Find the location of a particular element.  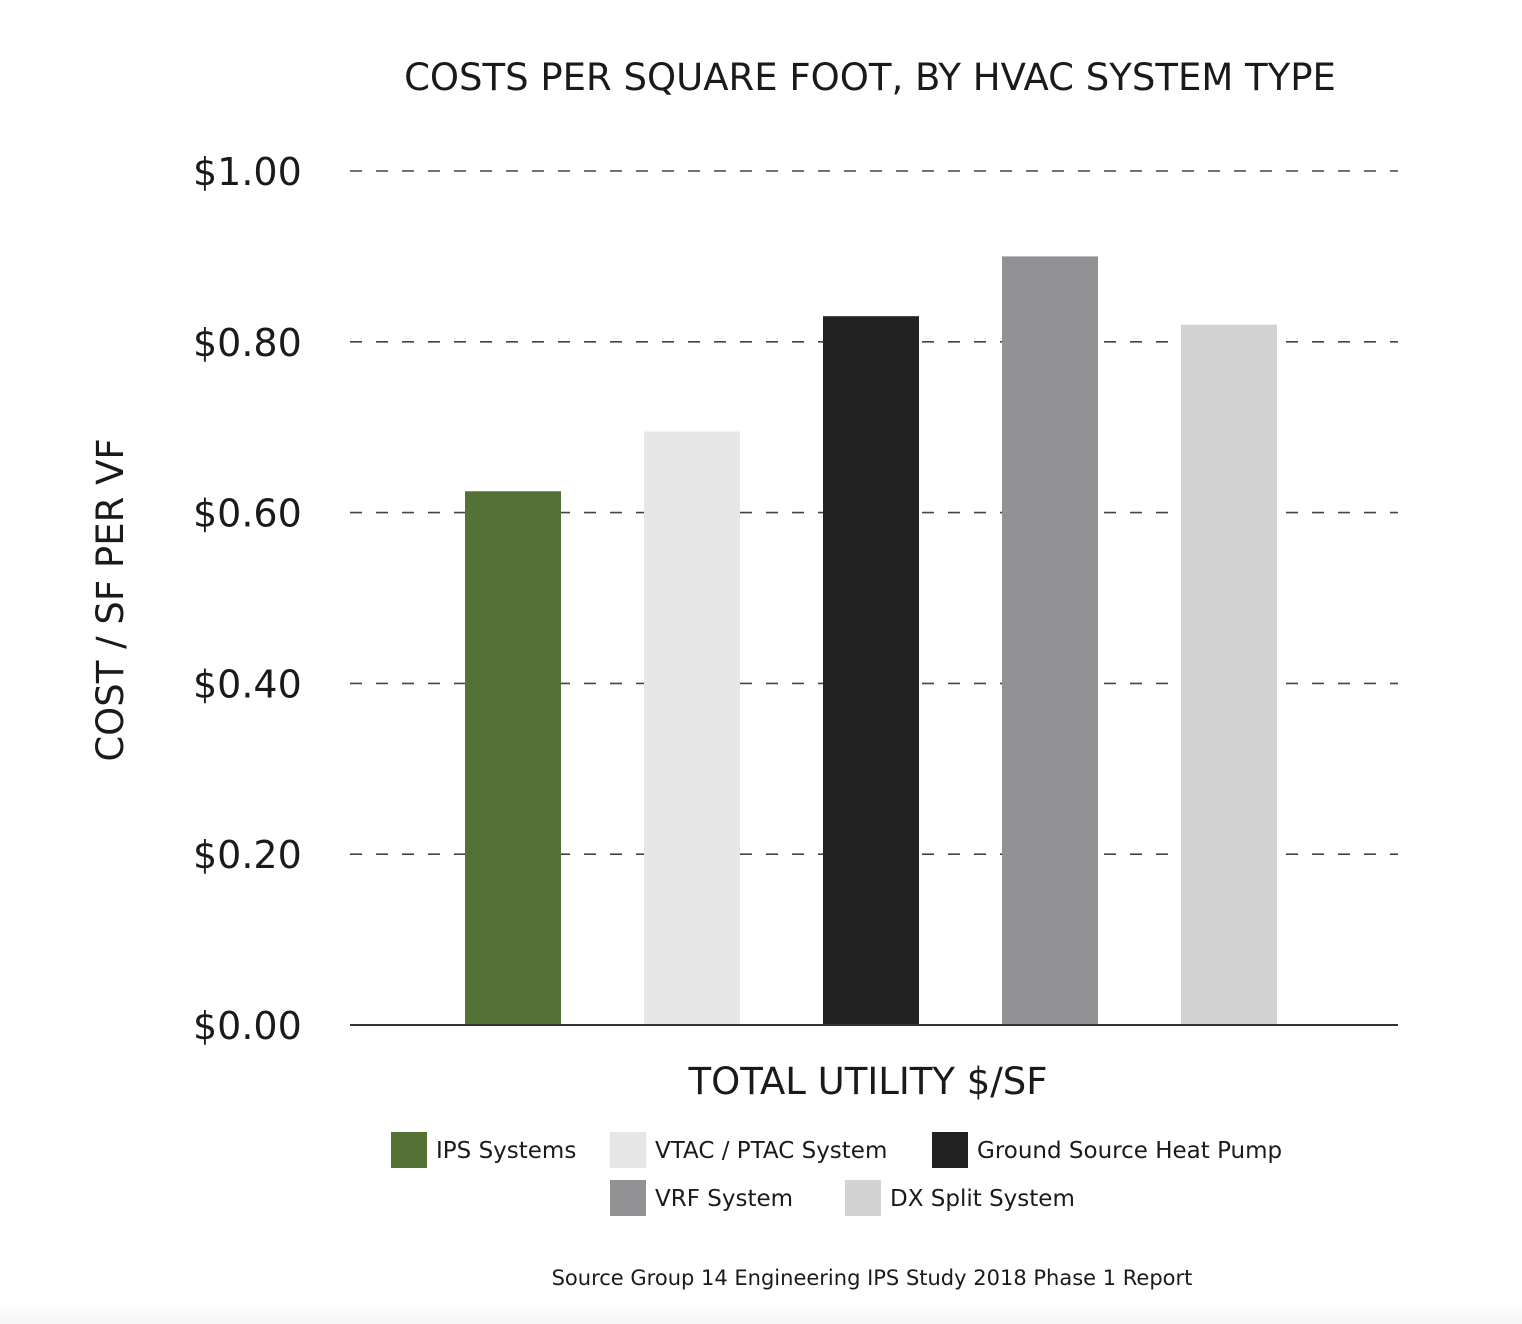

legend-label: Ground Source Heat Pump is located at coordinates (1129, 1151).